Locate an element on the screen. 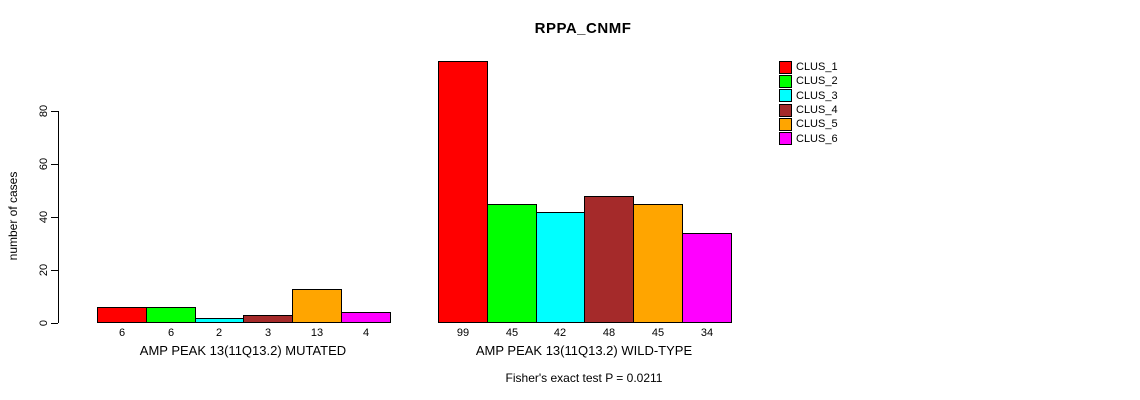 Image resolution: width=1140 pixels, height=400 pixels. bar-value-label: 4 is located at coordinates (366, 333).